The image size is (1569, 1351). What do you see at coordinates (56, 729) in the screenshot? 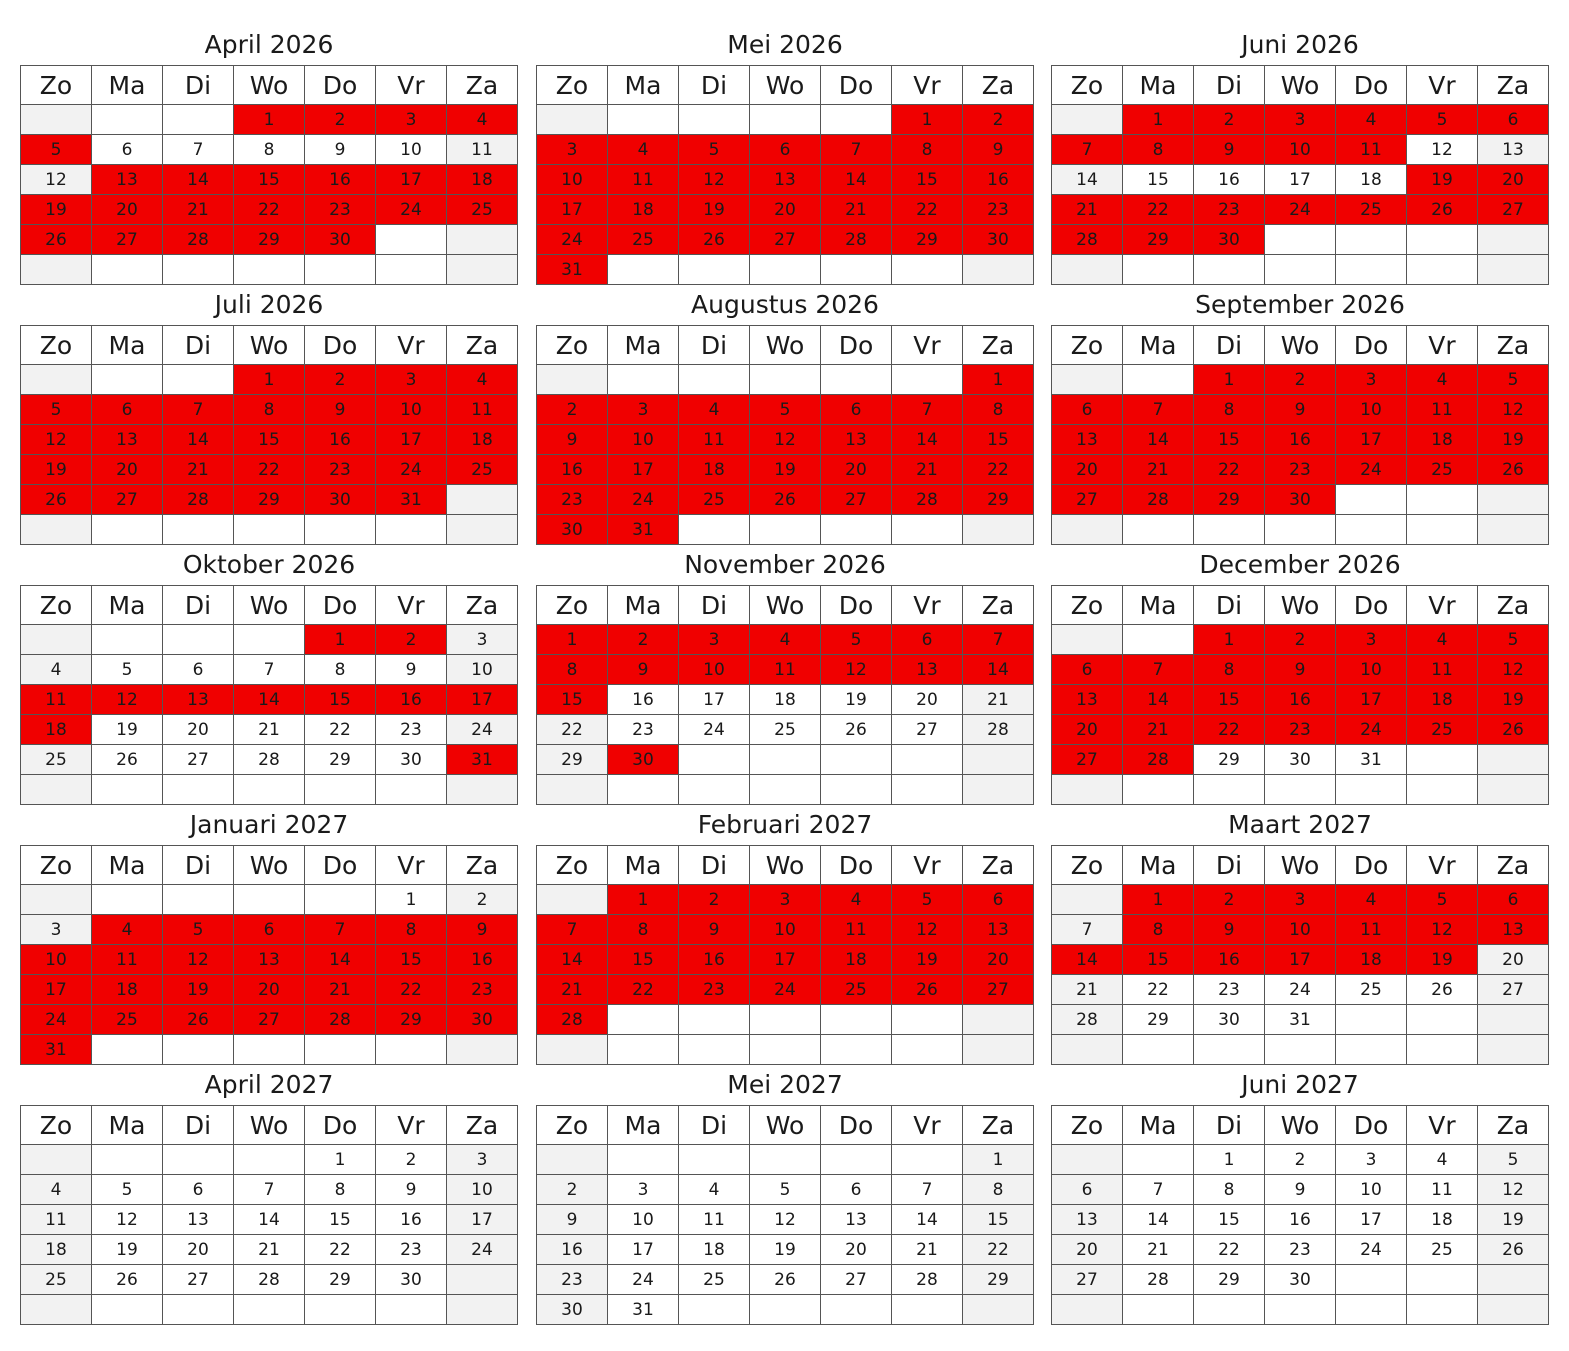
I see `day-cell: 18` at bounding box center [56, 729].